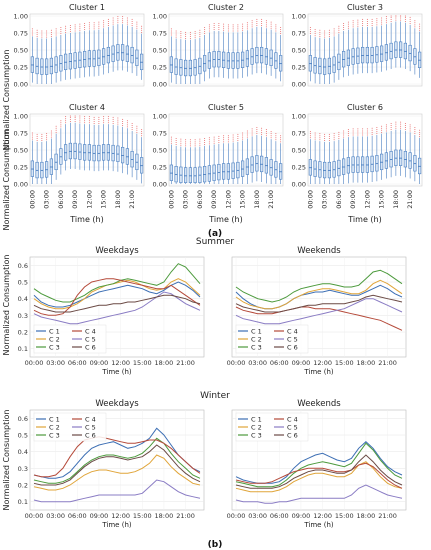 The image size is (431, 550). Describe the element at coordinates (23, 266) in the screenshot. I see `line-ytick-label: 0.6` at that location.